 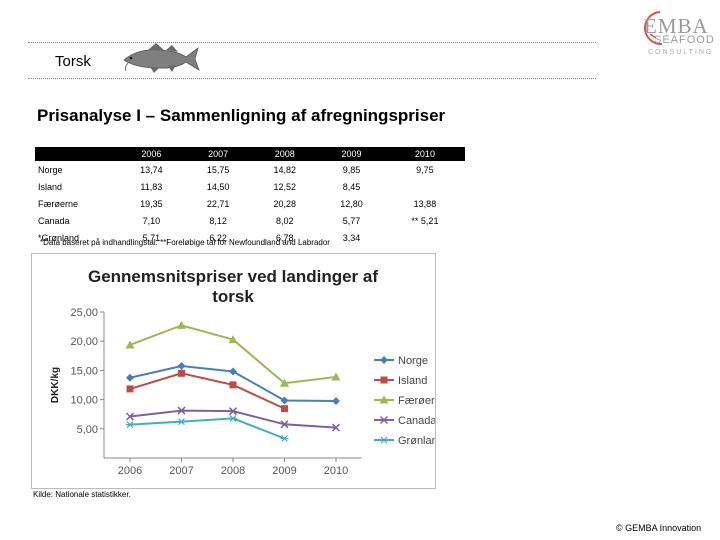 What do you see at coordinates (55, 385) in the screenshot?
I see `y-axis-label: DKK/kg` at bounding box center [55, 385].